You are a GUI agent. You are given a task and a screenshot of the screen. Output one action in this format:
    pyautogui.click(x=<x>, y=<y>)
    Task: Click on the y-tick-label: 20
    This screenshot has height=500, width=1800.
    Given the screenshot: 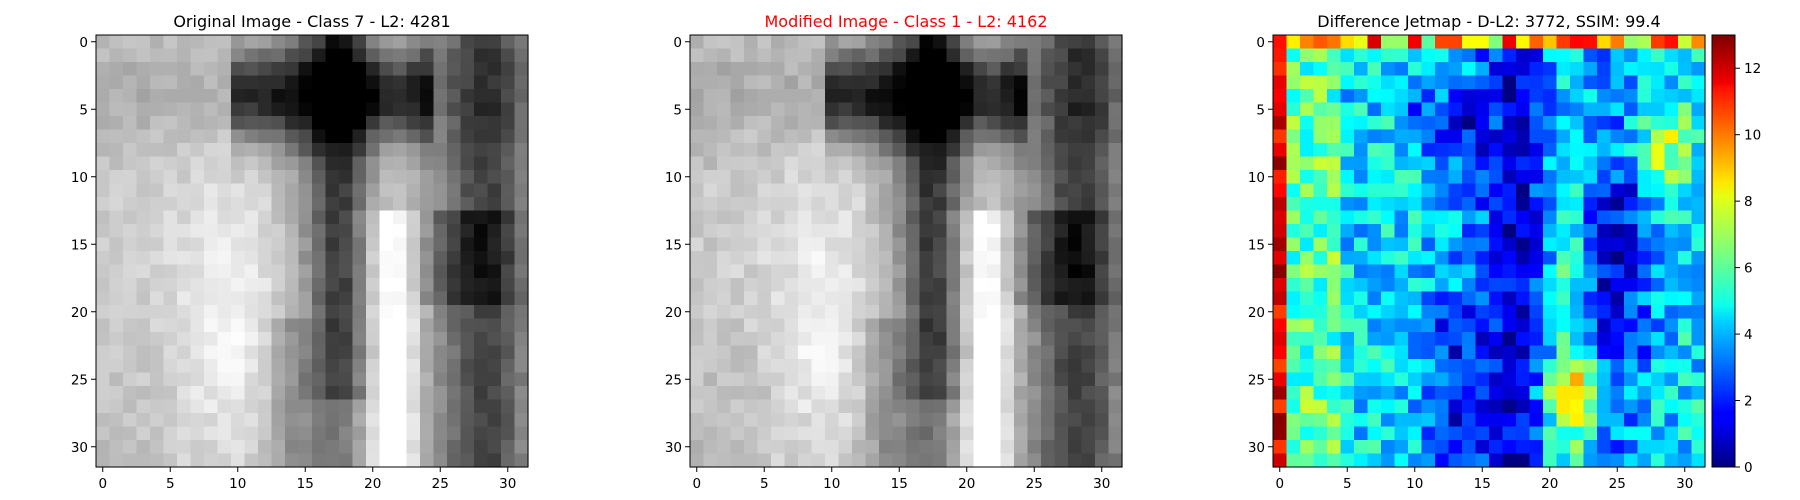 What is the action you would take?
    pyautogui.click(x=79, y=313)
    